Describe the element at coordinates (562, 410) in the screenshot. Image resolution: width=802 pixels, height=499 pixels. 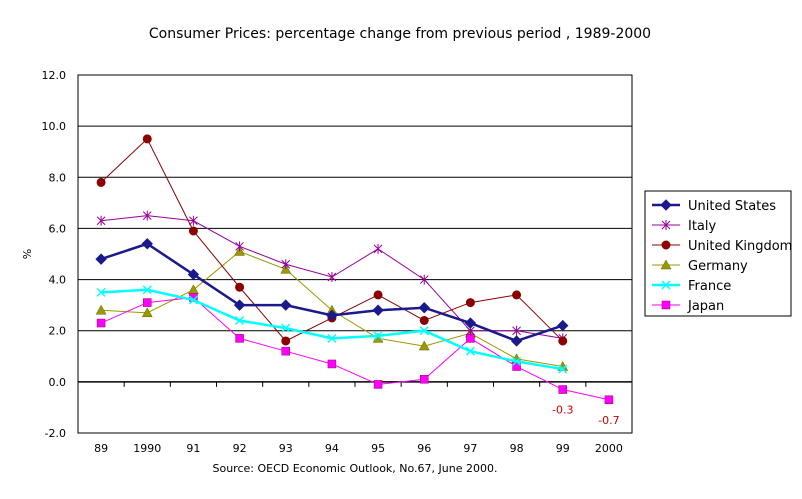
I see `data-label: -0.3` at that location.